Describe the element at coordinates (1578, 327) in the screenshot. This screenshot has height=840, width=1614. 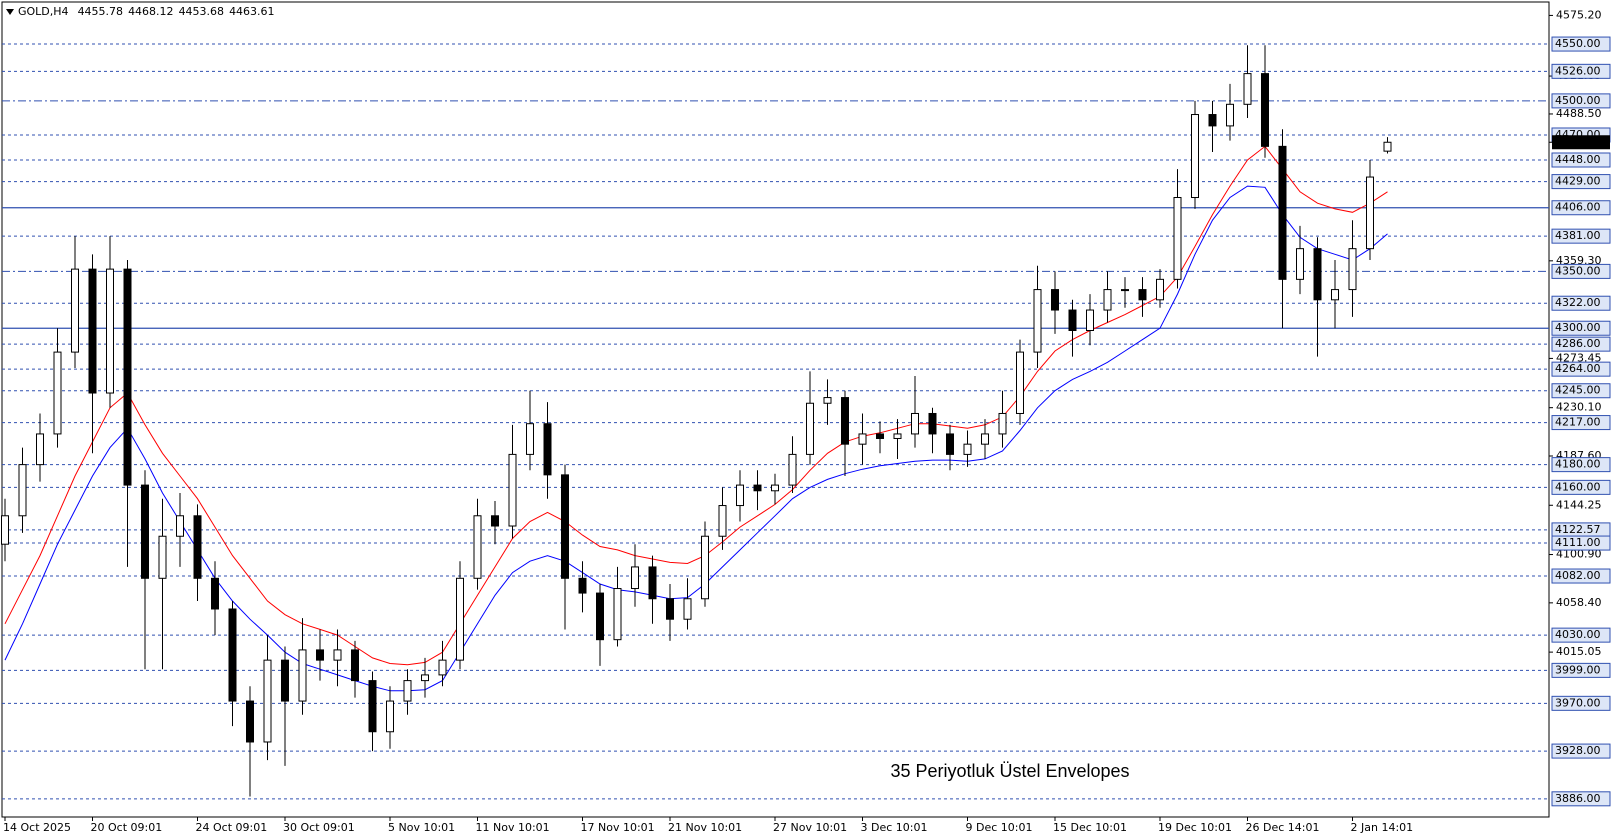
I see `level-label: 4300.00` at that location.